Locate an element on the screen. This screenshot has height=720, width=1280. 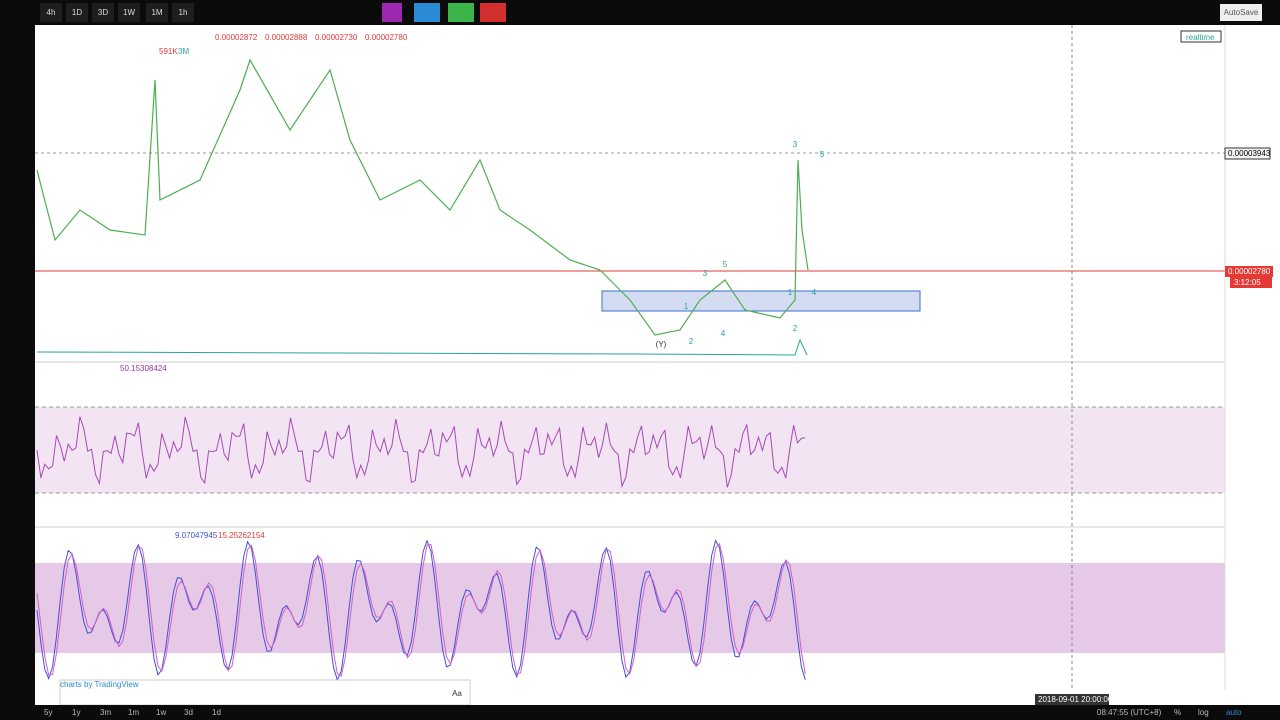
stoch-d-value: 15.25262154 is located at coordinates (241, 535).